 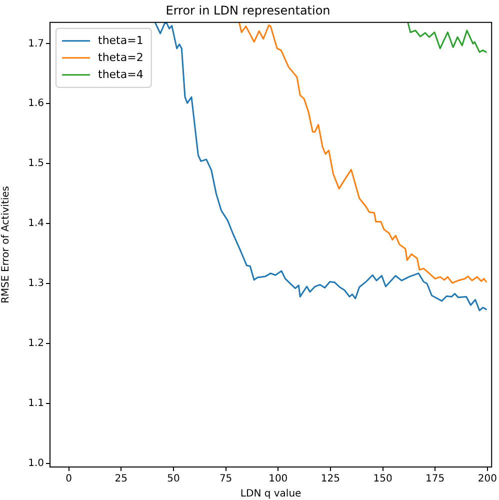 I want to click on legend-label: theta=4, so click(x=121, y=74).